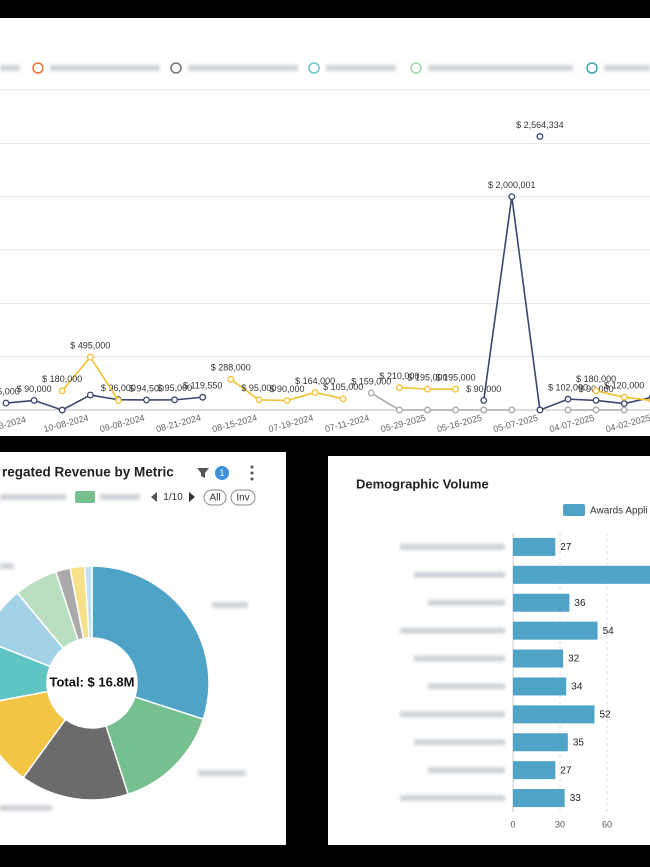  What do you see at coordinates (512, 824) in the screenshot?
I see `x-tick-label: 0` at bounding box center [512, 824].